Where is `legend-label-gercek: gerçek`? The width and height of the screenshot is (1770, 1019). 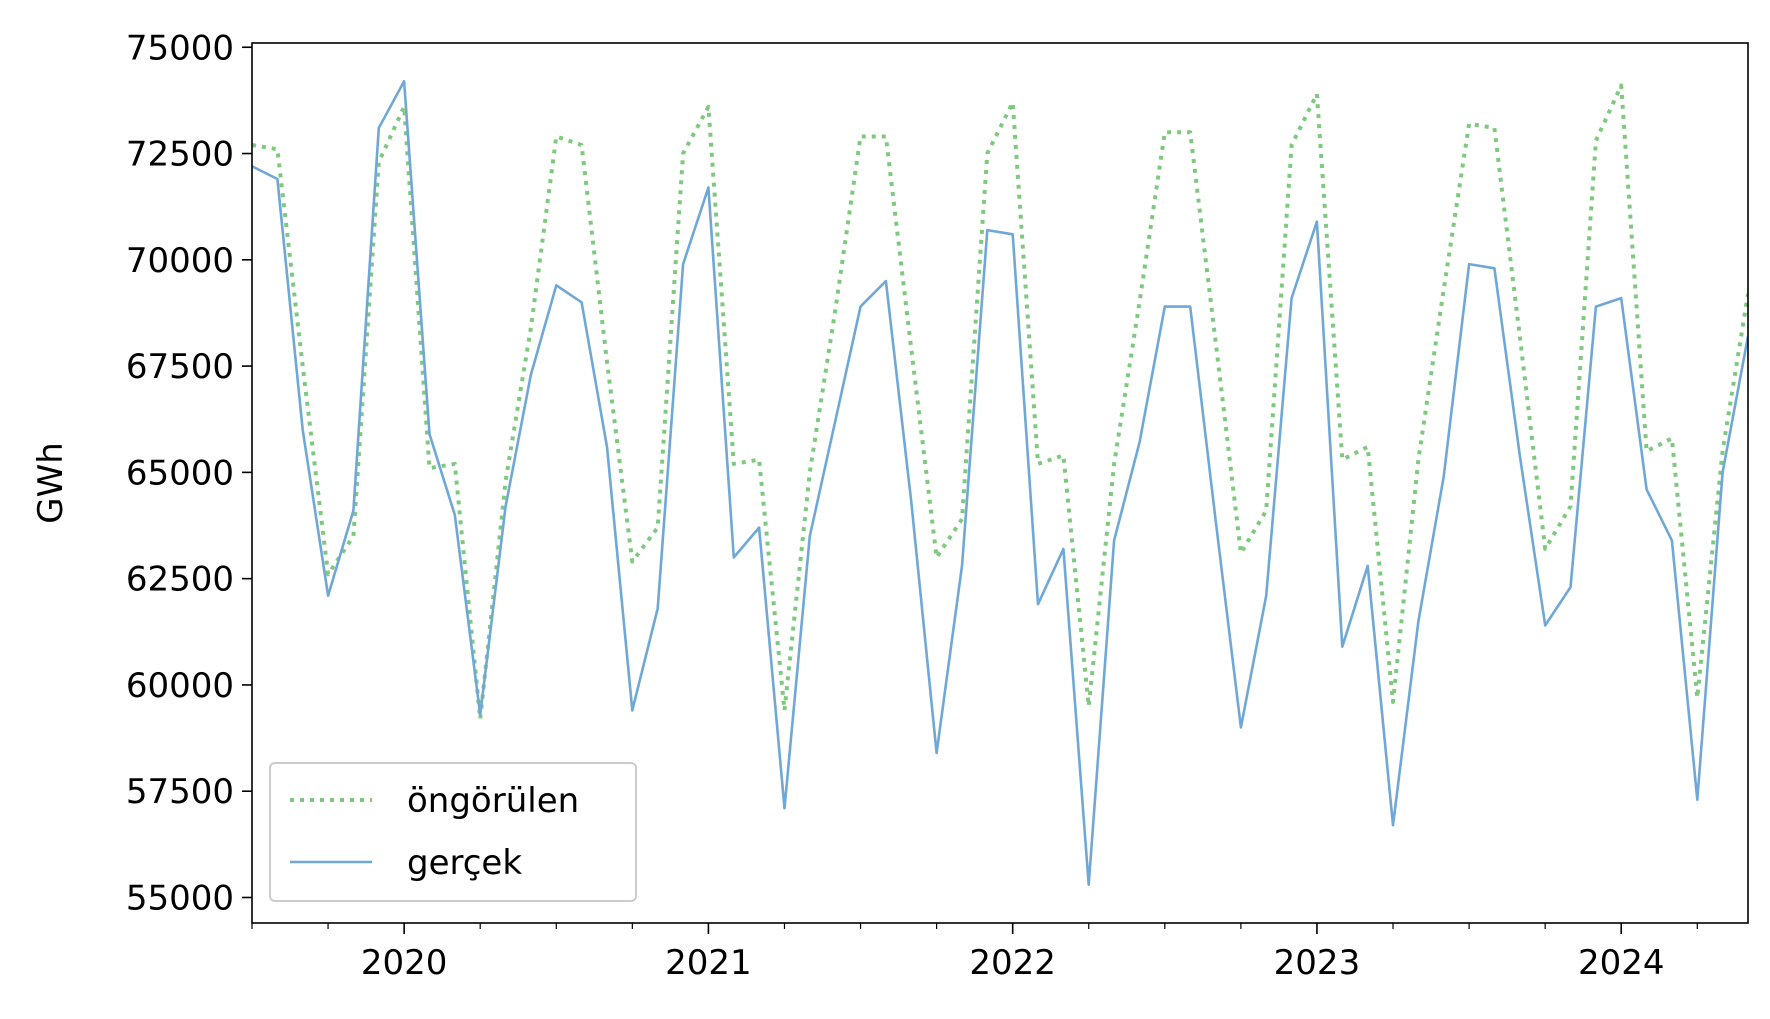
legend-label-gercek: gerçek is located at coordinates (464, 863).